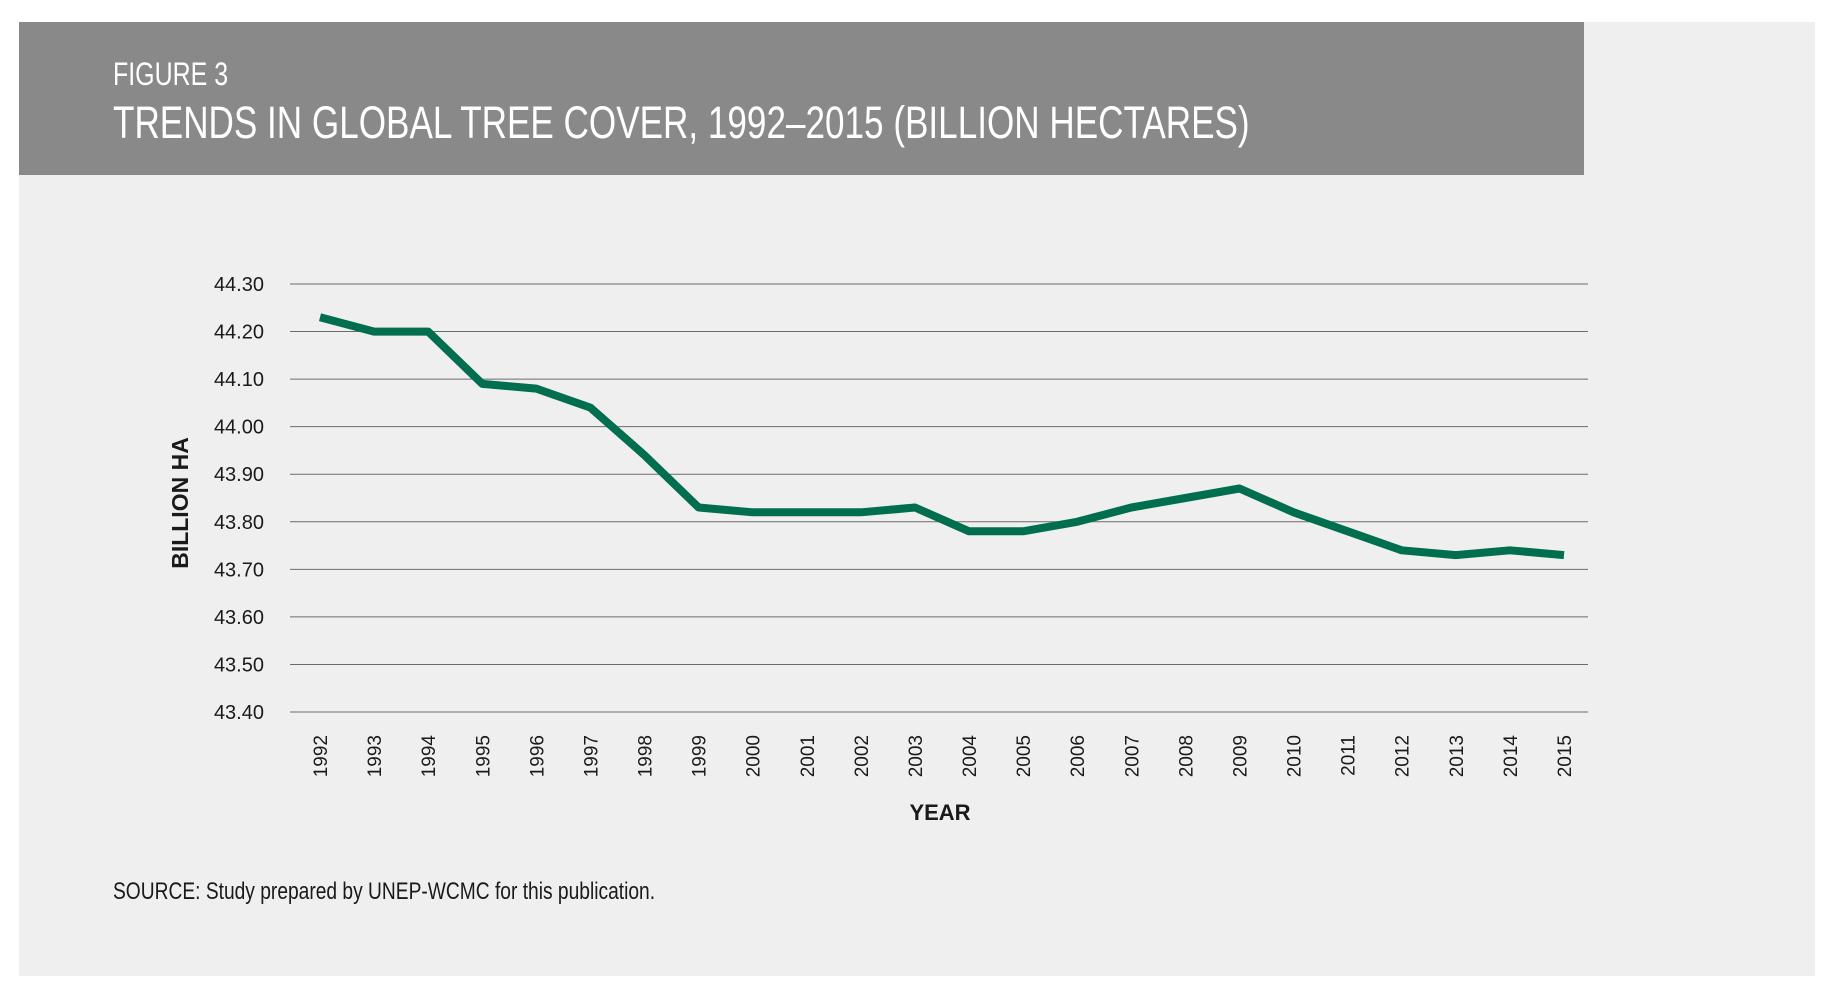 Image resolution: width=1832 pixels, height=994 pixels. Describe the element at coordinates (1511, 756) in the screenshot. I see `x-tick-label: 2014` at that location.